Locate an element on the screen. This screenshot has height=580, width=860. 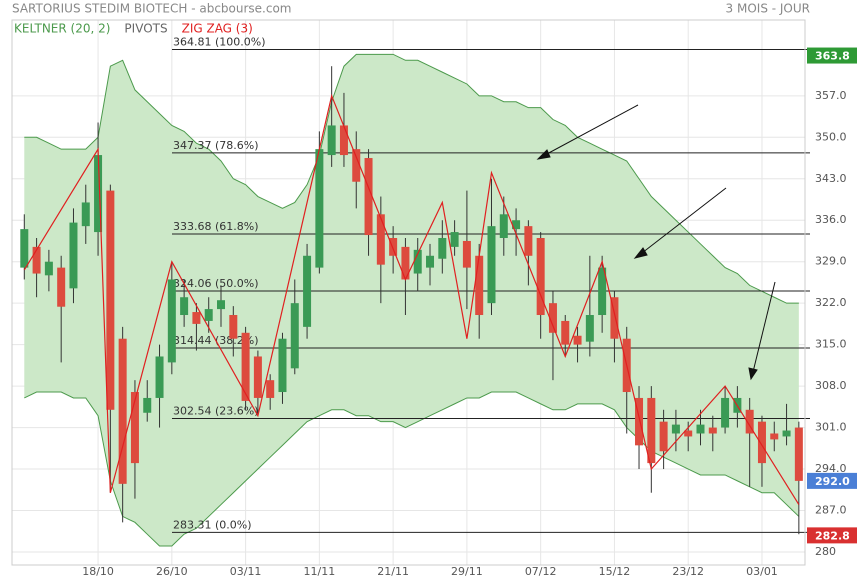
level-label: 302.54 (23.6%) is located at coordinates (216, 410).